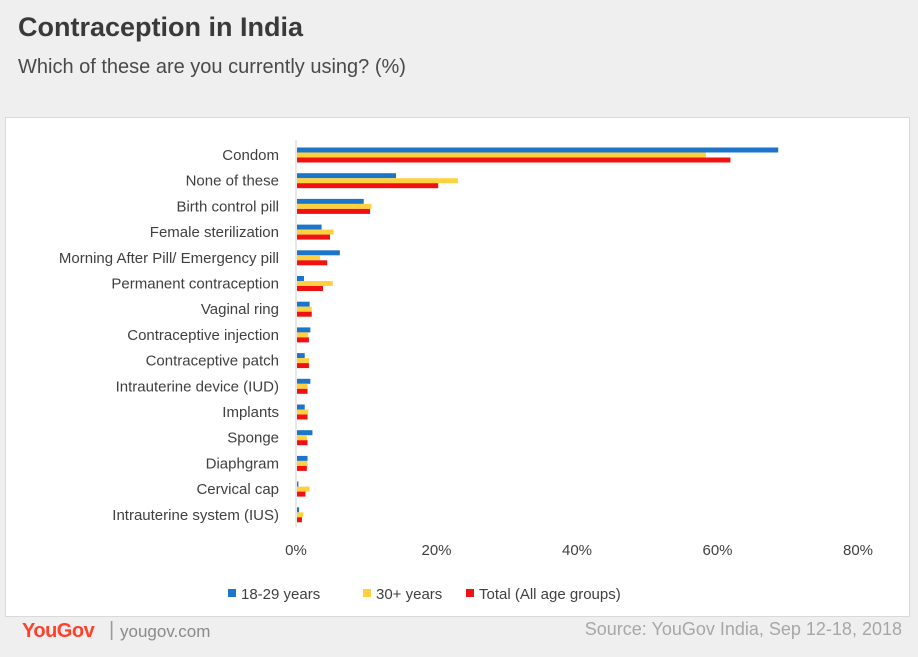 The image size is (918, 657). I want to click on category-label-birth-control-pill: Birth control pill, so click(227, 206).